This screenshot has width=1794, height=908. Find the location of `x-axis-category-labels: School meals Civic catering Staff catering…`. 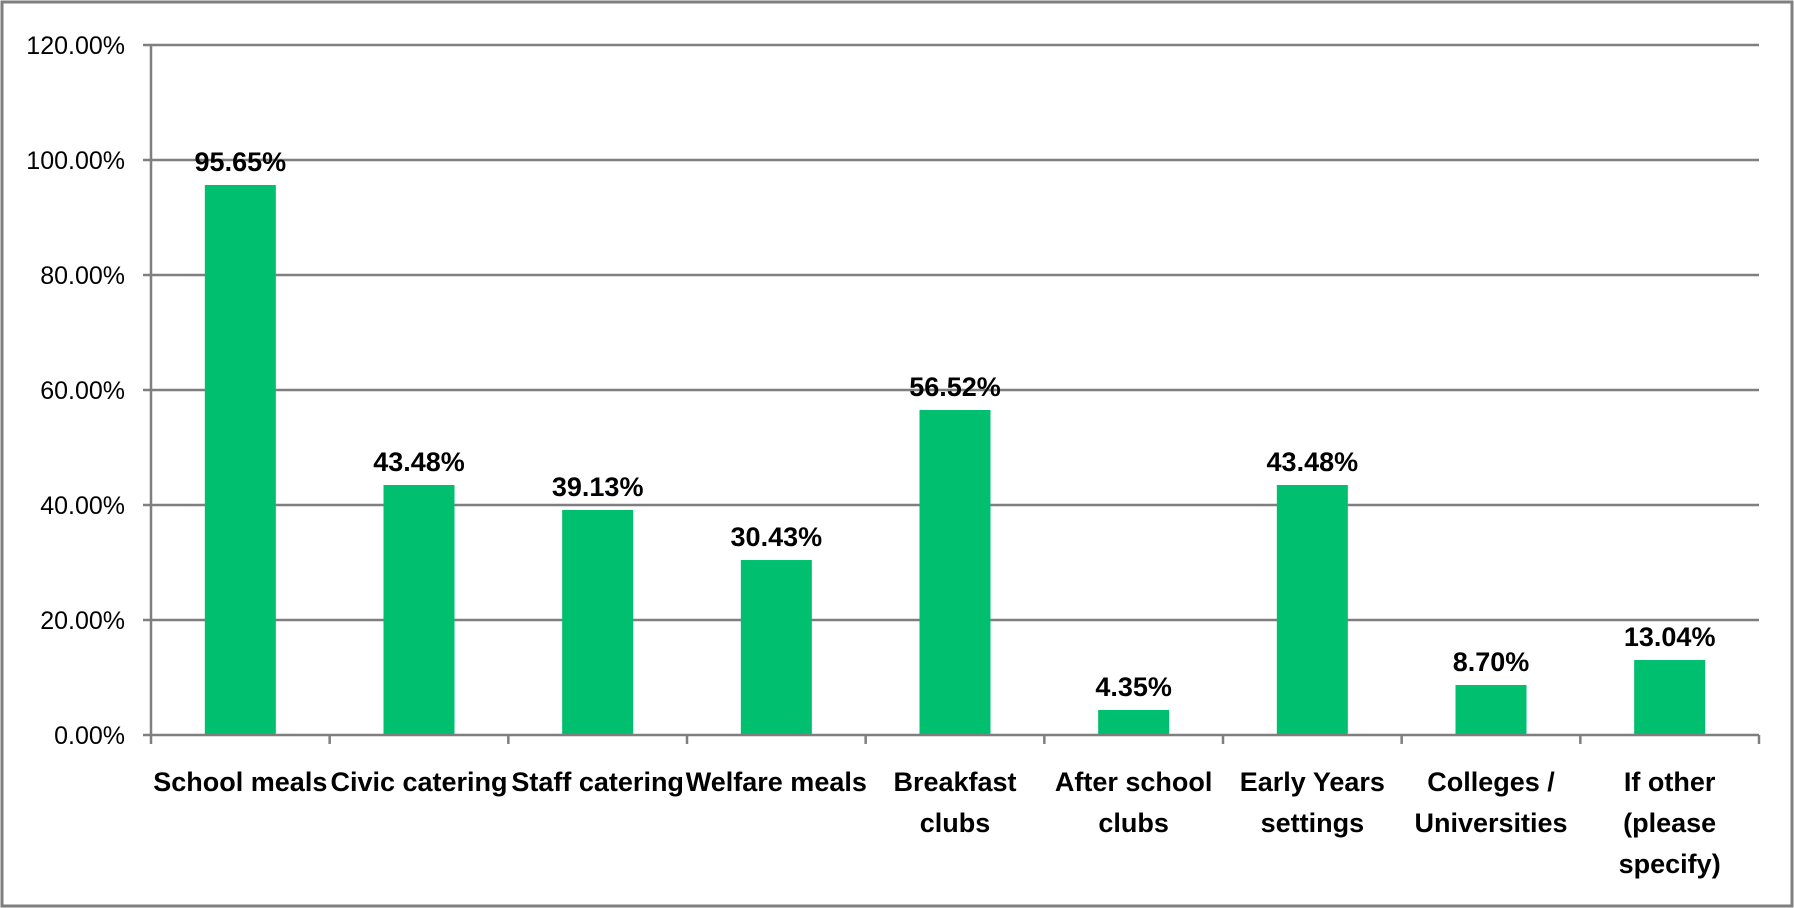

x-axis-category-labels: School meals Civic catering Staff catering… is located at coordinates (936, 823).